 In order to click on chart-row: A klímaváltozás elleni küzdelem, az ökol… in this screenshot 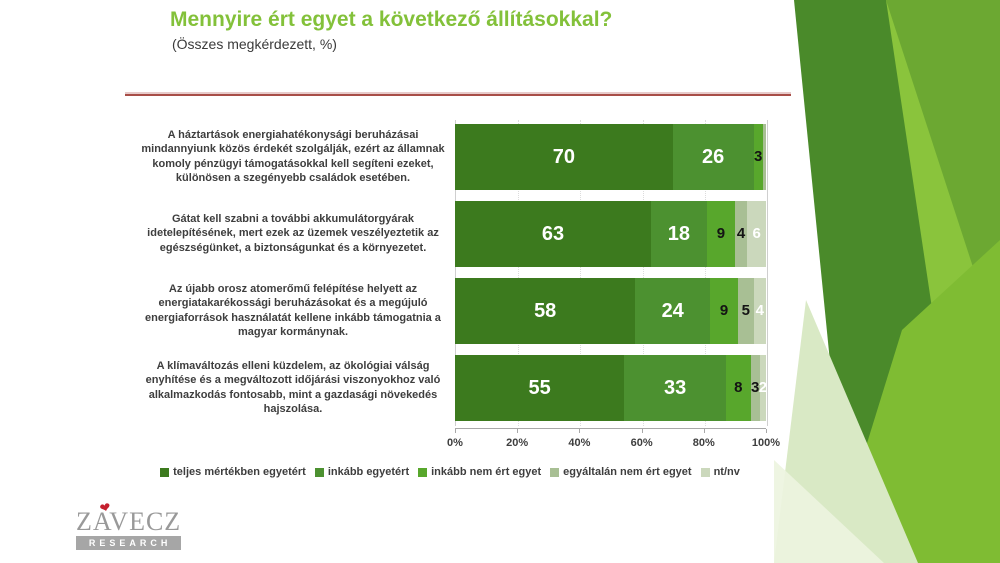, I will do `click(453, 387)`.